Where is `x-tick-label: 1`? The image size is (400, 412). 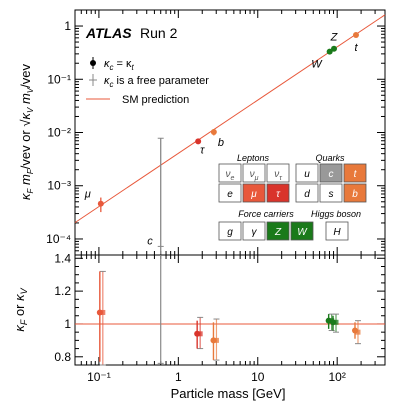
x-tick-label: 1 is located at coordinates (178, 377).